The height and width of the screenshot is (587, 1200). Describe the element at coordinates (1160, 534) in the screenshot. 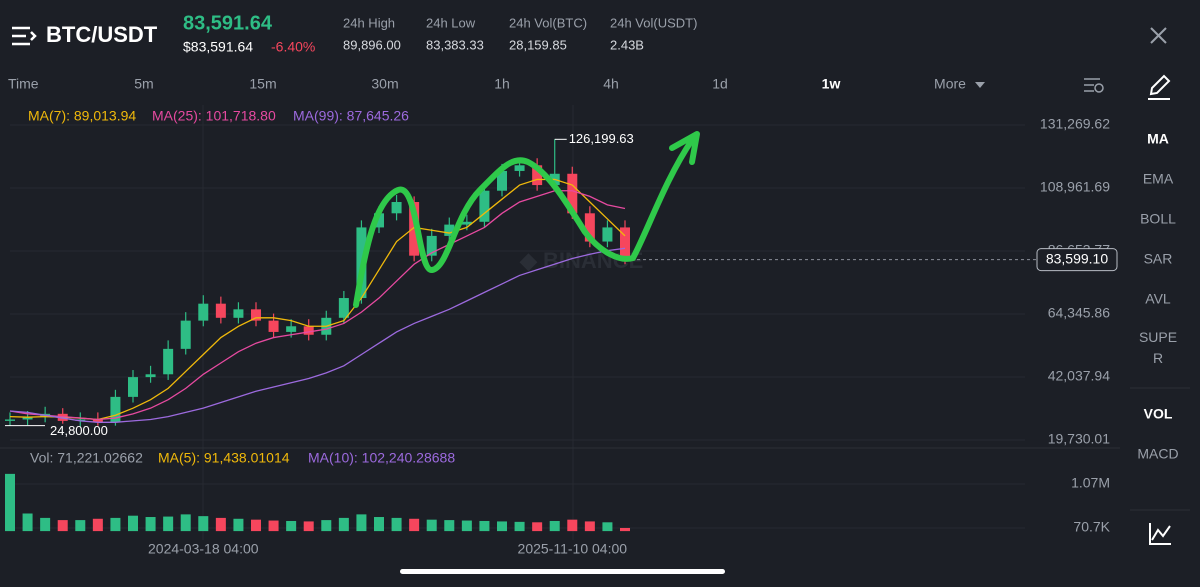

I see `indicator-icon` at that location.